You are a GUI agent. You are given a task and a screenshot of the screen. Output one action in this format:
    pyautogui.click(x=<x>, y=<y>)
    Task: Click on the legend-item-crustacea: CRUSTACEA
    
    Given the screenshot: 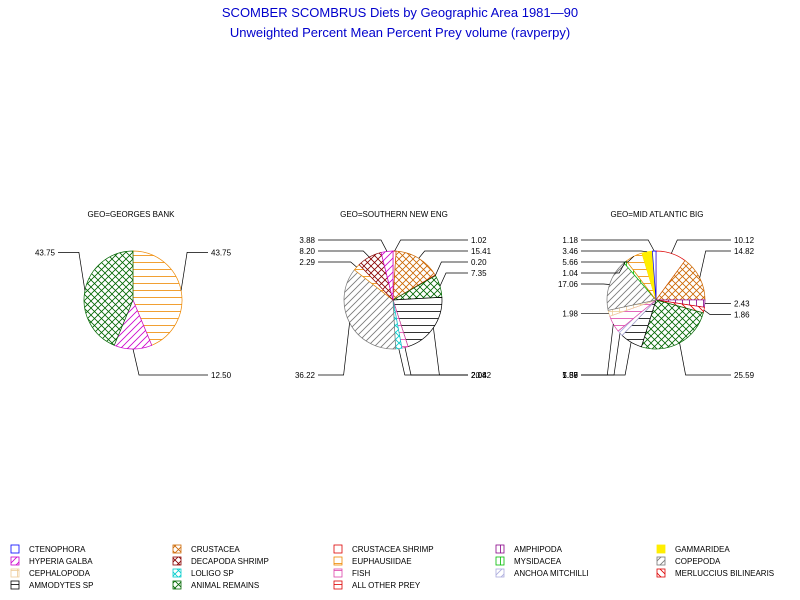 What is the action you would take?
    pyautogui.click(x=206, y=549)
    